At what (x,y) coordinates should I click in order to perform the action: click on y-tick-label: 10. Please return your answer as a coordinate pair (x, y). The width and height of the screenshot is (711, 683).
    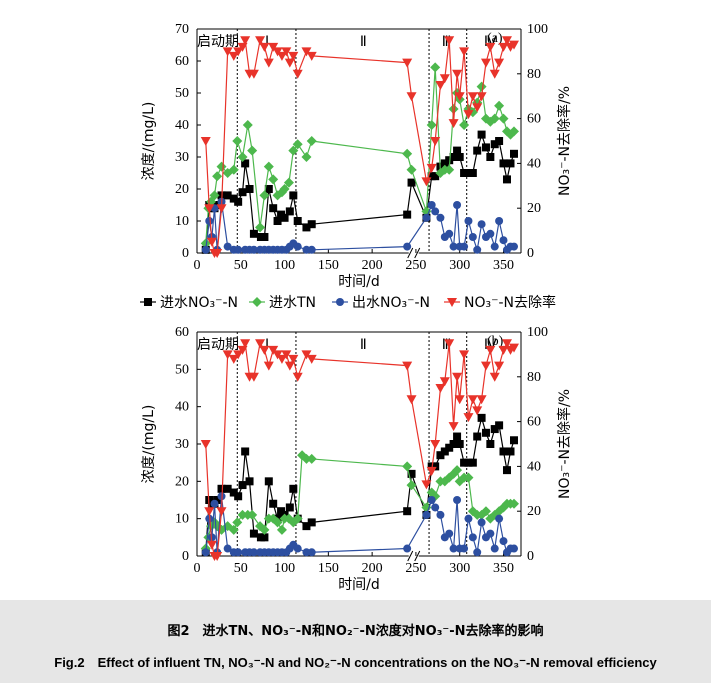
    Looking at the image, I should click on (182, 519).